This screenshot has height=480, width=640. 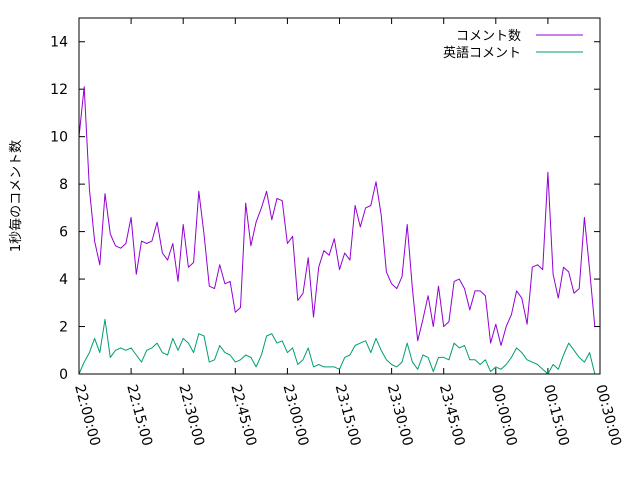 What do you see at coordinates (59, 43) in the screenshot?
I see `y-tick-label: 14` at bounding box center [59, 43].